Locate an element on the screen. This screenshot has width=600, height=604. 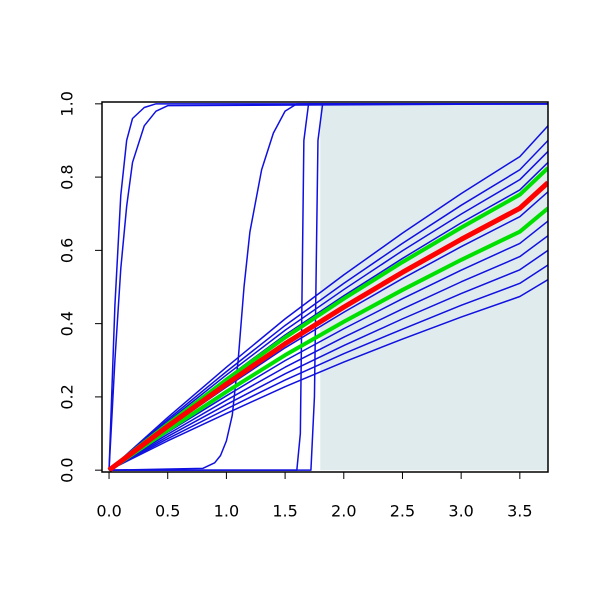
y-tick-label: 0.4 is located at coordinates (67, 323).